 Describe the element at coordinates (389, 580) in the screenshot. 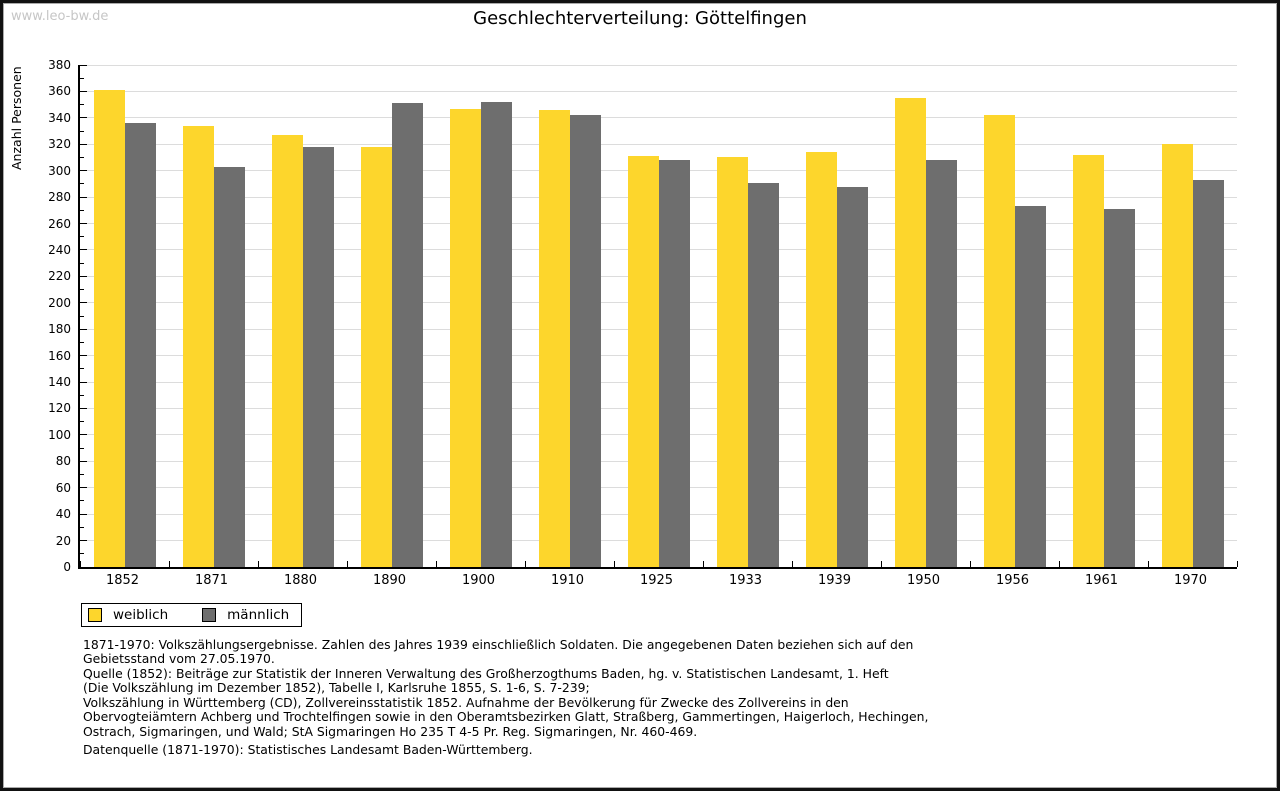

I see `x-tick-label-1890: 1890` at that location.